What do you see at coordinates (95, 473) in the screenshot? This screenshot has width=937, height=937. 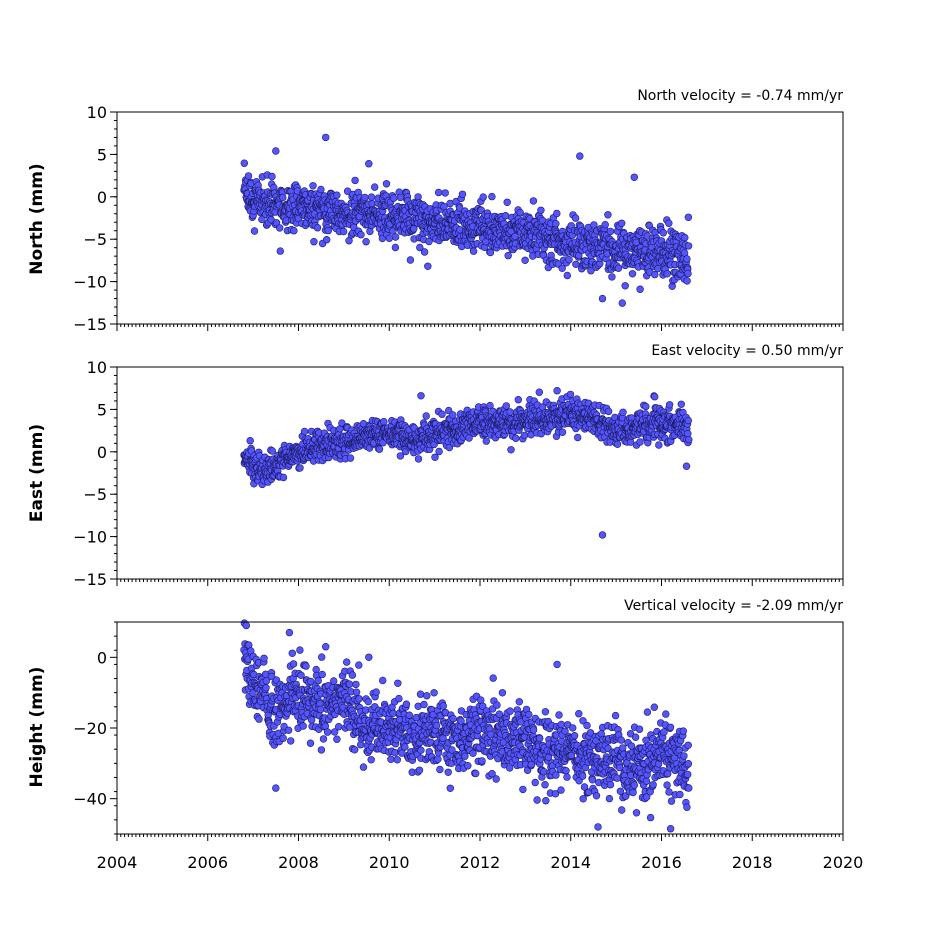 I see `east-y-ticks: 10 5 0 −5 −10 −15` at bounding box center [95, 473].